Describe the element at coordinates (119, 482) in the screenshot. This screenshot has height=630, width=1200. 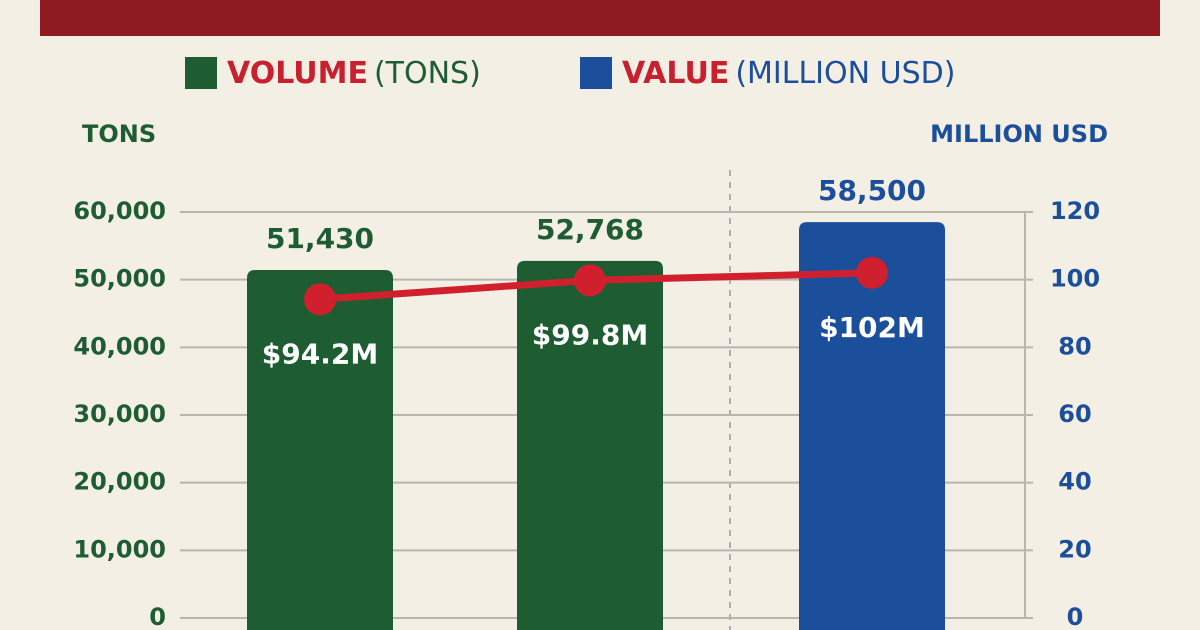
I see `y-tick-label: 20,000` at that location.